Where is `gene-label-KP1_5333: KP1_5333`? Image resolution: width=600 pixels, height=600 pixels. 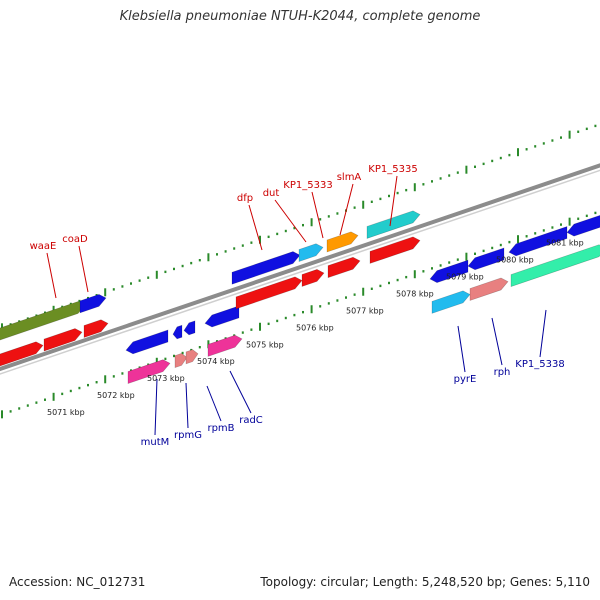
gene-label-KP1_5333: KP1_5333 is located at coordinates (307, 185).